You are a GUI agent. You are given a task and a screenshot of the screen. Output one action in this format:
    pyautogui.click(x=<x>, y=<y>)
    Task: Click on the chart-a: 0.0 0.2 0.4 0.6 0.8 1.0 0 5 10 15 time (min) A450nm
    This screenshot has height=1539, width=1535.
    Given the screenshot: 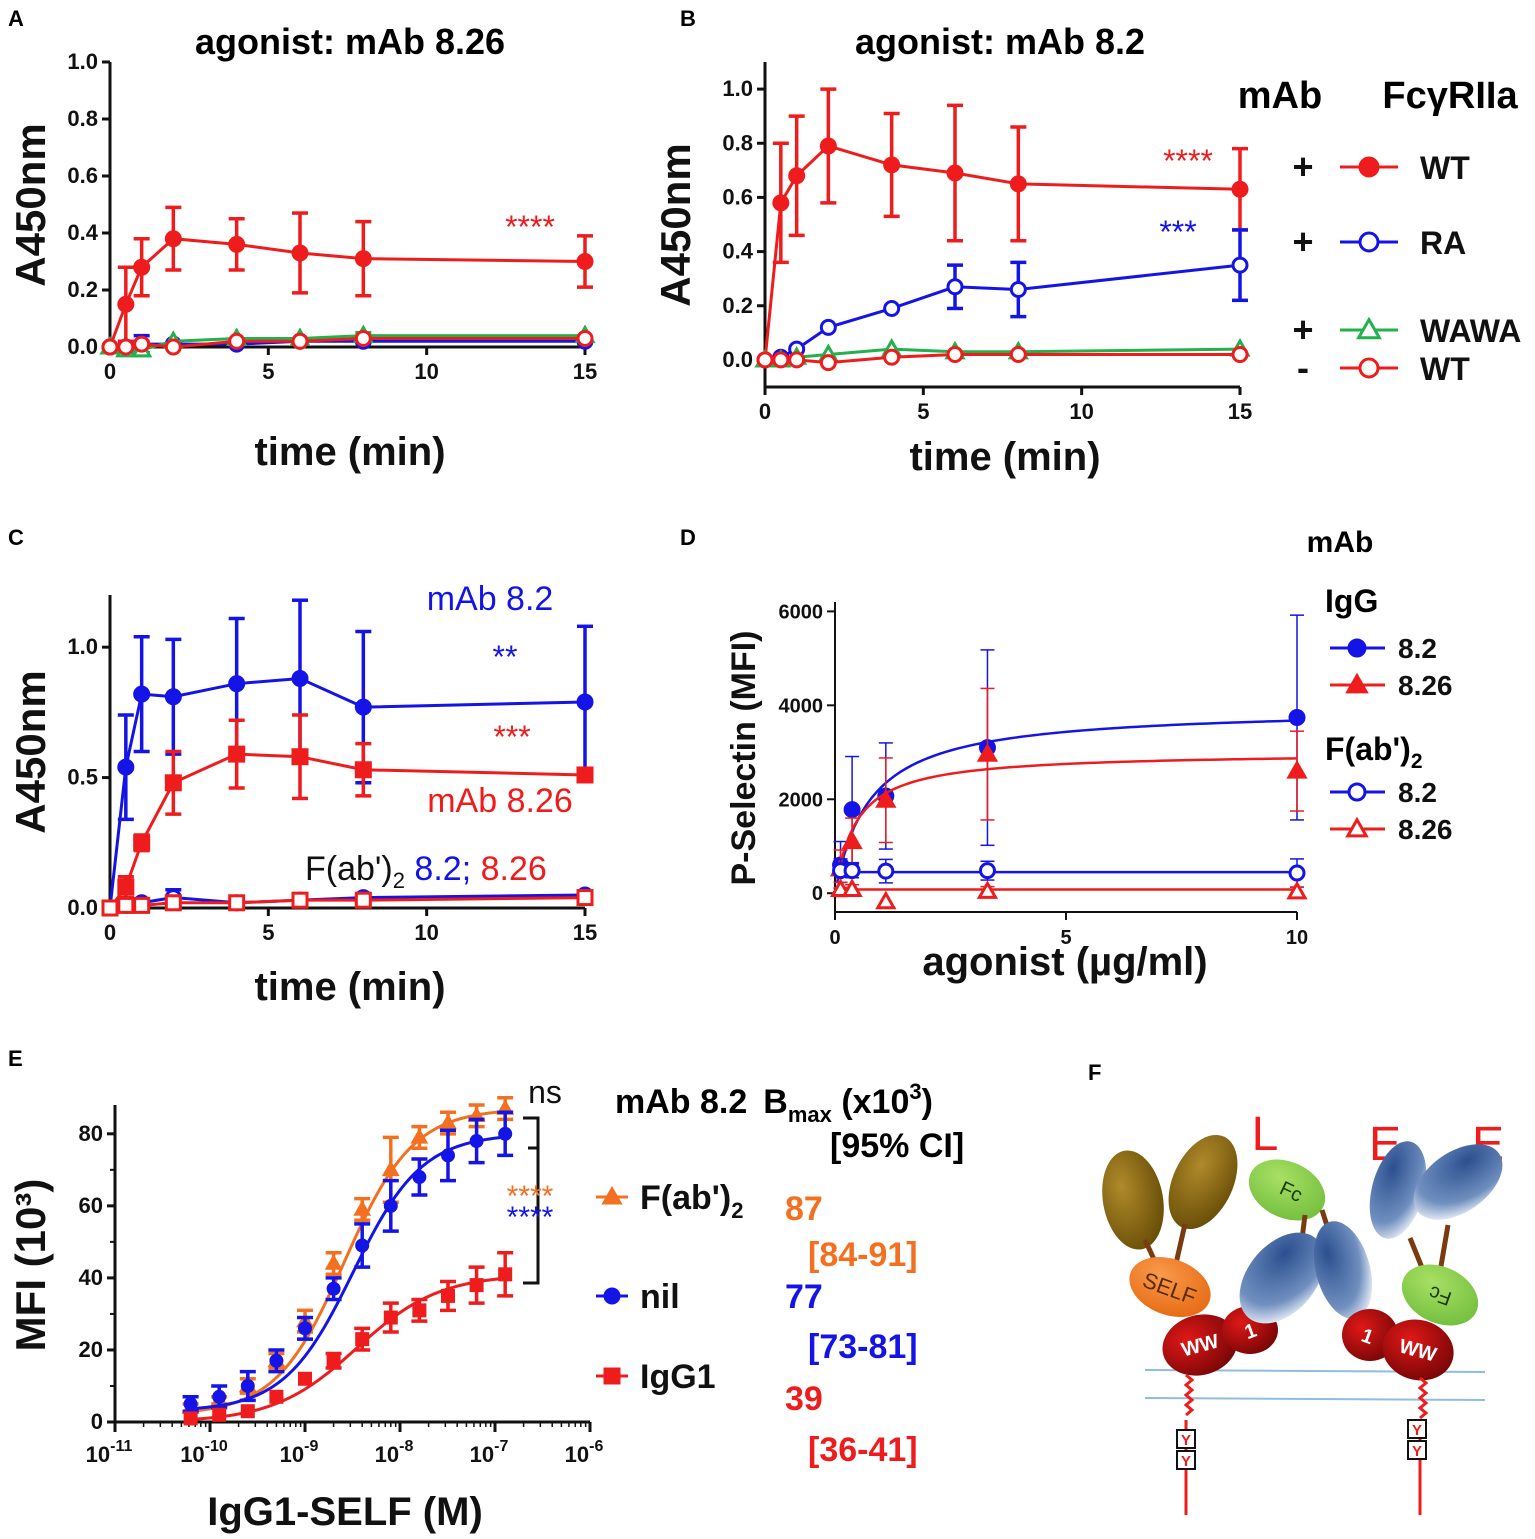 What is the action you would take?
    pyautogui.click(x=302, y=261)
    